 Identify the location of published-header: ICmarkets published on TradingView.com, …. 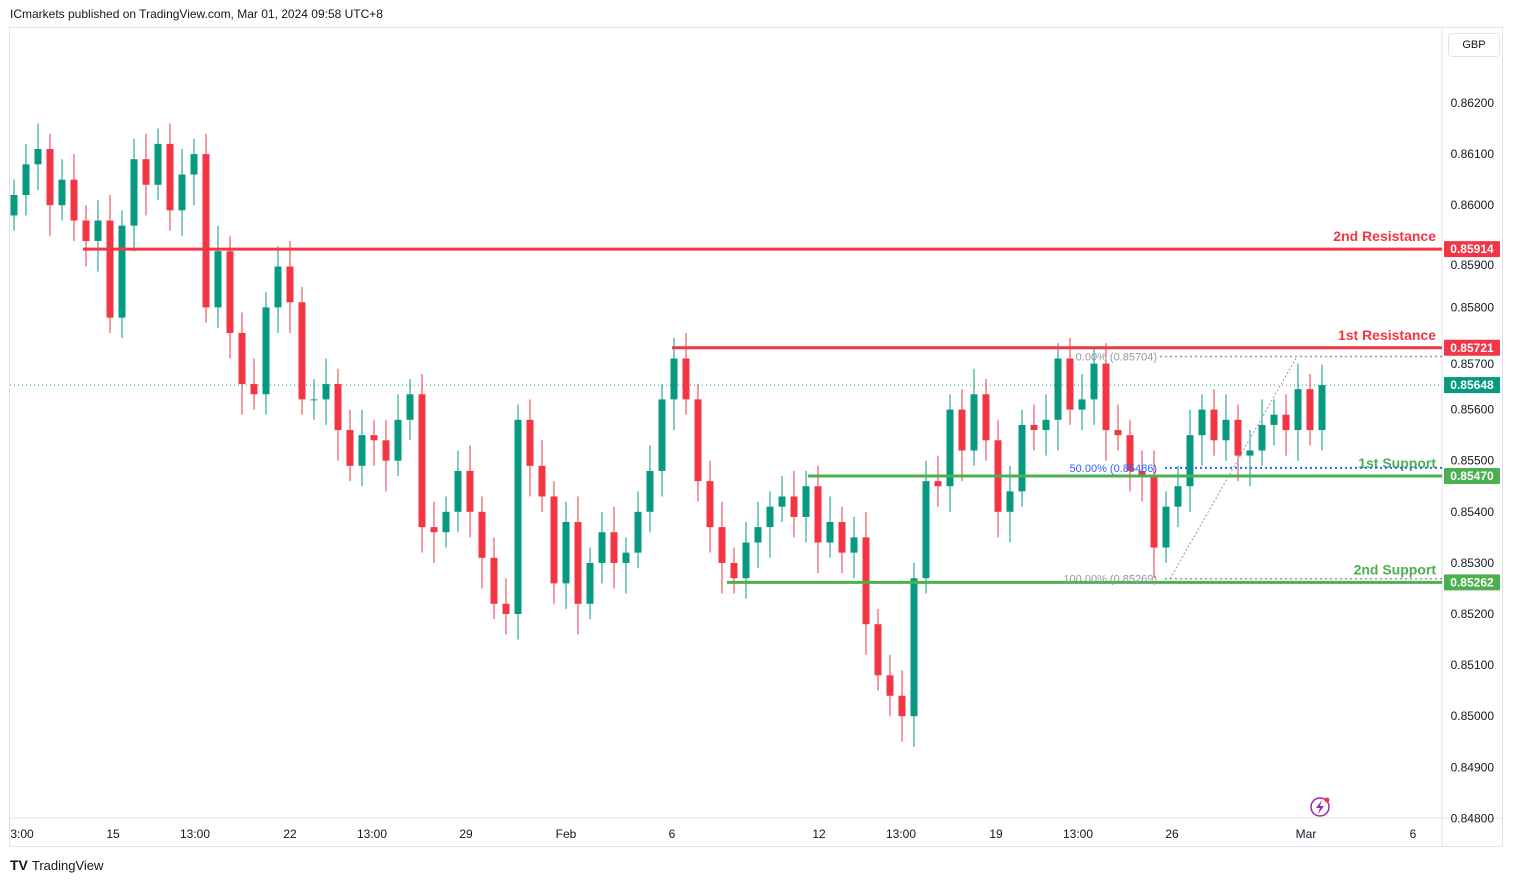
(196, 14).